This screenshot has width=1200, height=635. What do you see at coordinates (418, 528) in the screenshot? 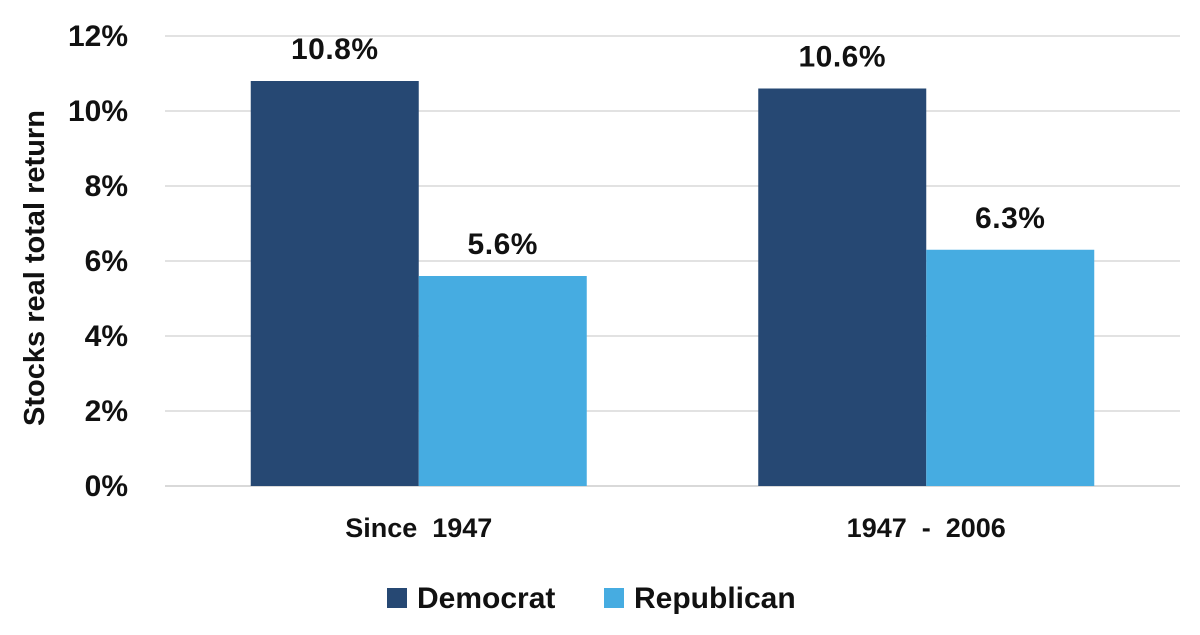
I see `x-category-label: Since 1947` at bounding box center [418, 528].